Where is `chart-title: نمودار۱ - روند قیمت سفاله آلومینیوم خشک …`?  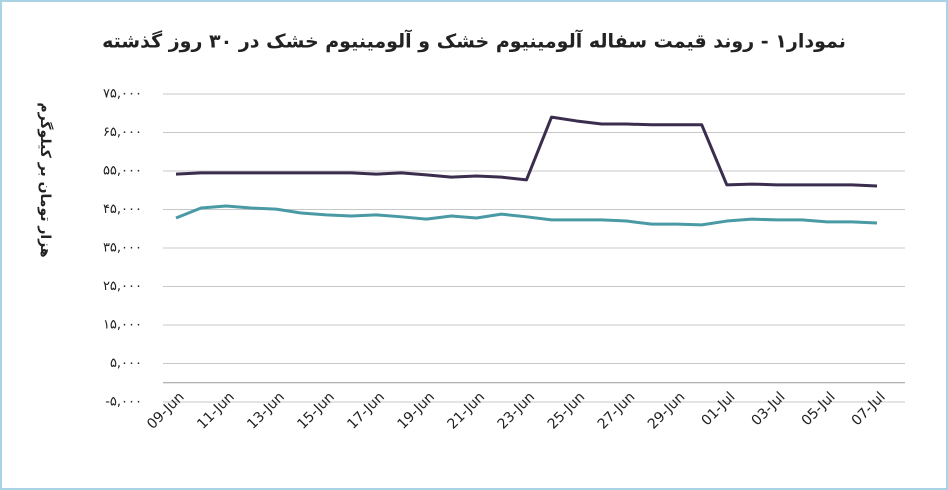 chart-title: نمودار۱ - روند قیمت سفاله آلومینیوم خشک … is located at coordinates (474, 41).